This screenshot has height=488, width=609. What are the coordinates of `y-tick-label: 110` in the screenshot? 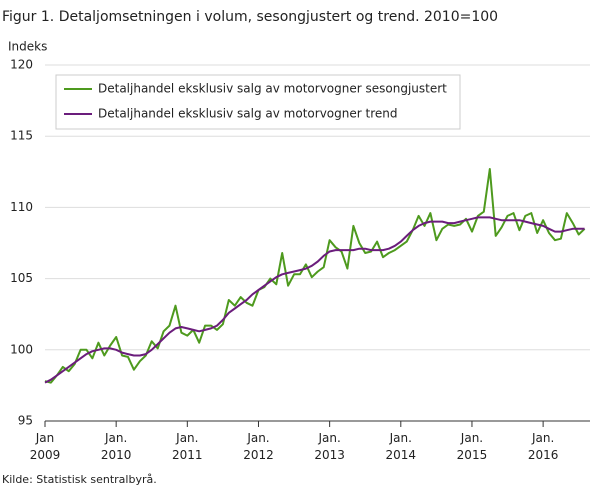 It's located at (21, 207).